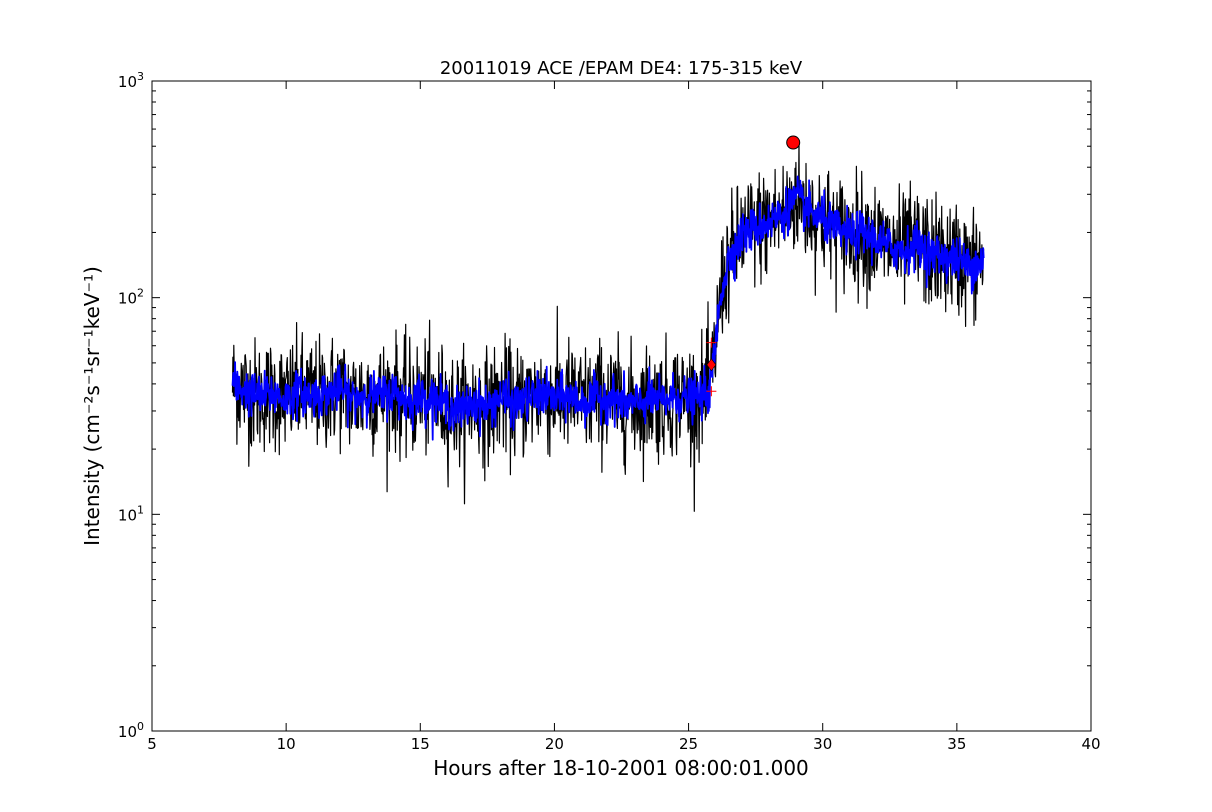  What do you see at coordinates (621, 768) in the screenshot?
I see `x-axis-label: Hours after 18-10-2001 08:00:01.000` at bounding box center [621, 768].